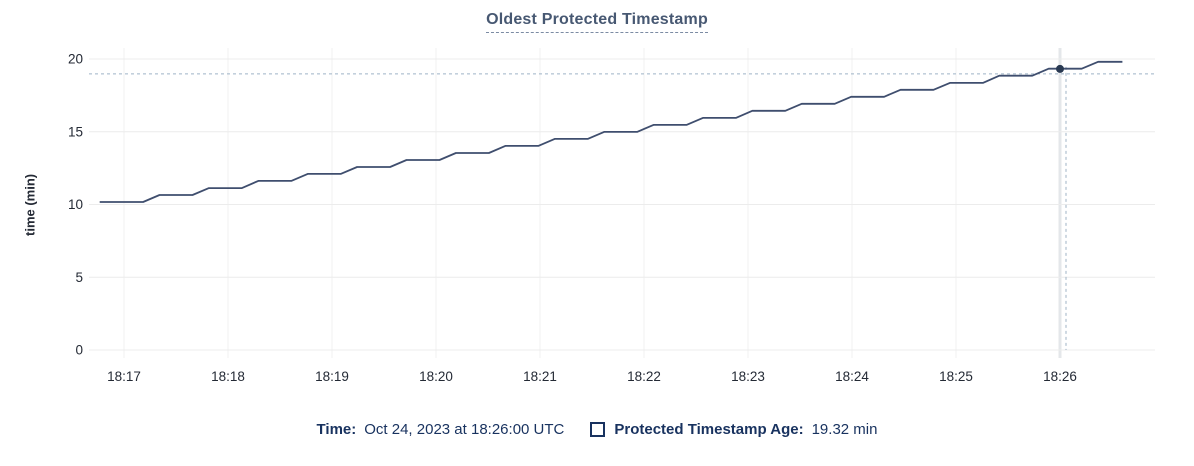 The height and width of the screenshot is (466, 1194). I want to click on x-tick-label: 18:19, so click(332, 376).